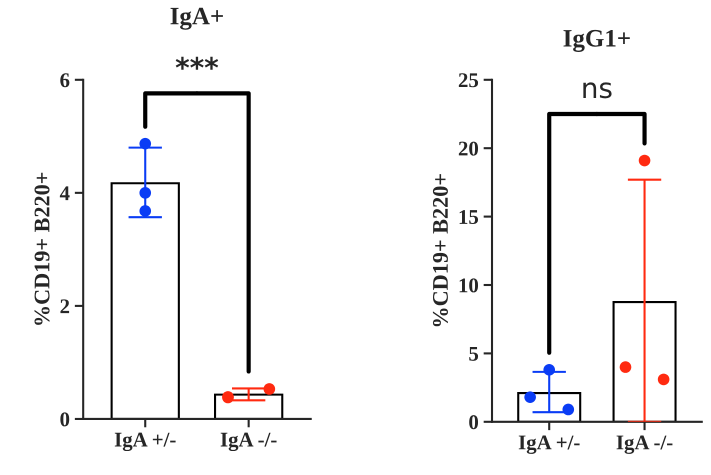  I want to click on y-tick-label: 25, so click(468, 80).